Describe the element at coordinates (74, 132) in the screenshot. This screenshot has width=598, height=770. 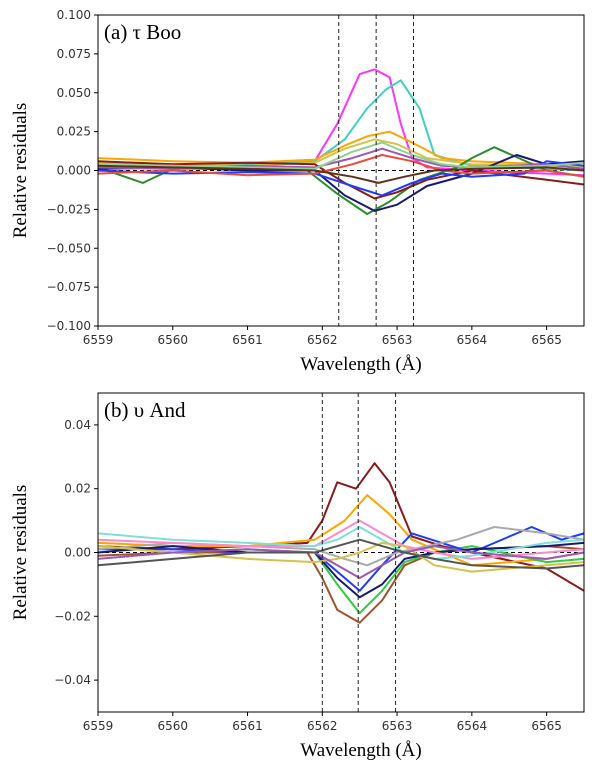
I see `y-tick-label: 0.025` at that location.